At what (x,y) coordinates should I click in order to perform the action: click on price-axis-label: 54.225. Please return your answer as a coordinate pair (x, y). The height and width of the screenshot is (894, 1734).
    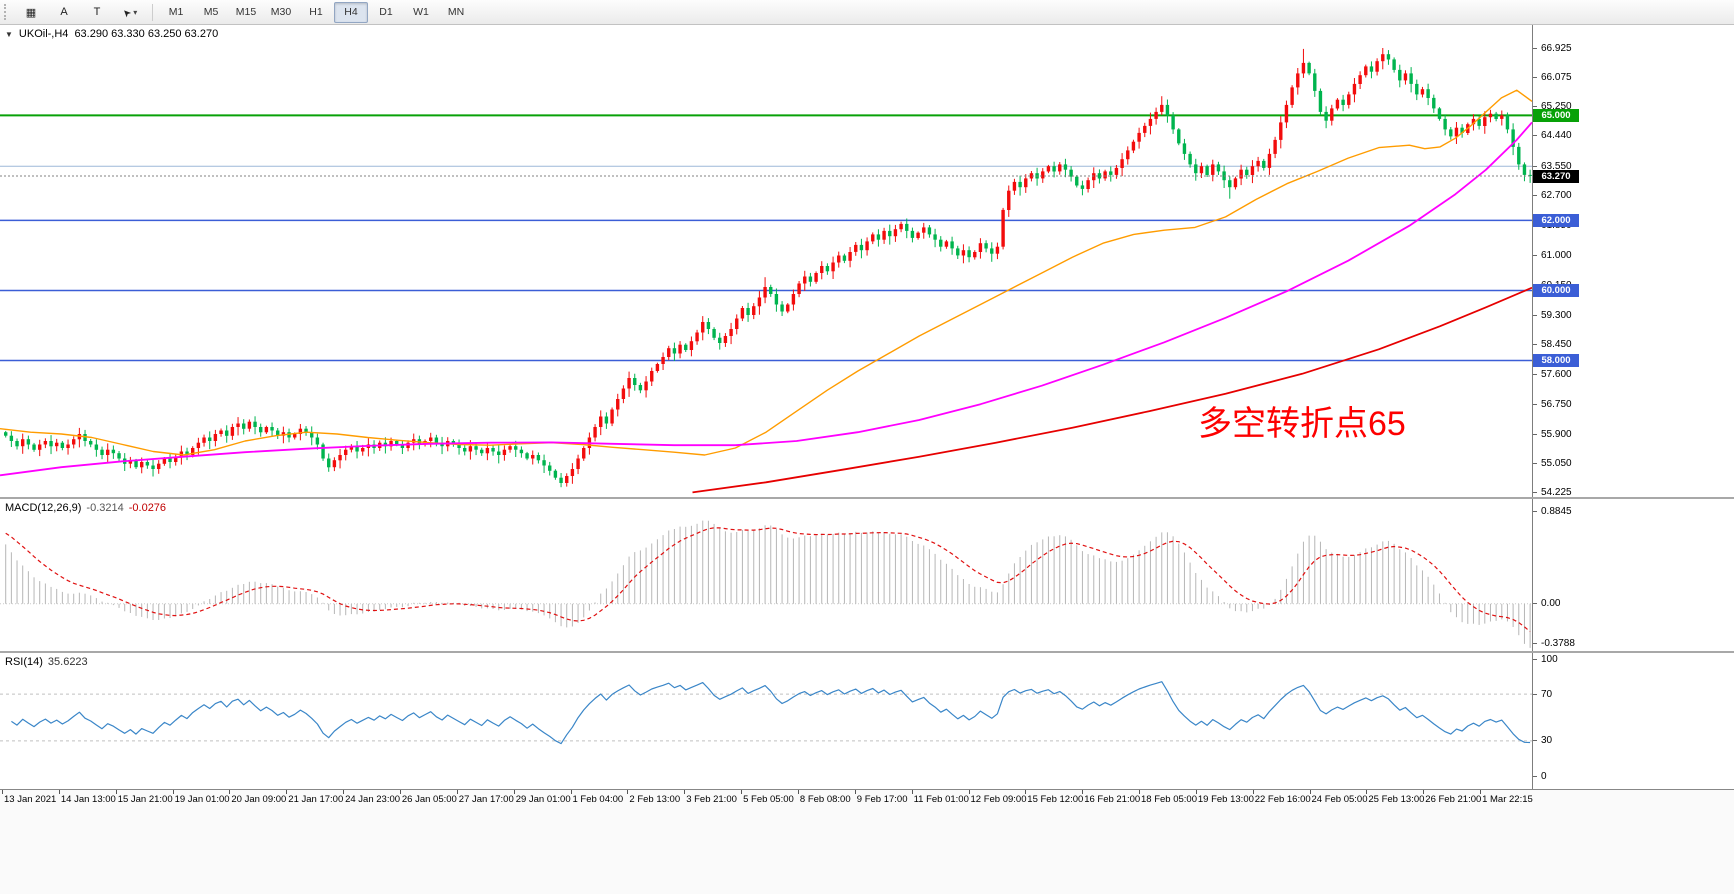
    Looking at the image, I should click on (1556, 493).